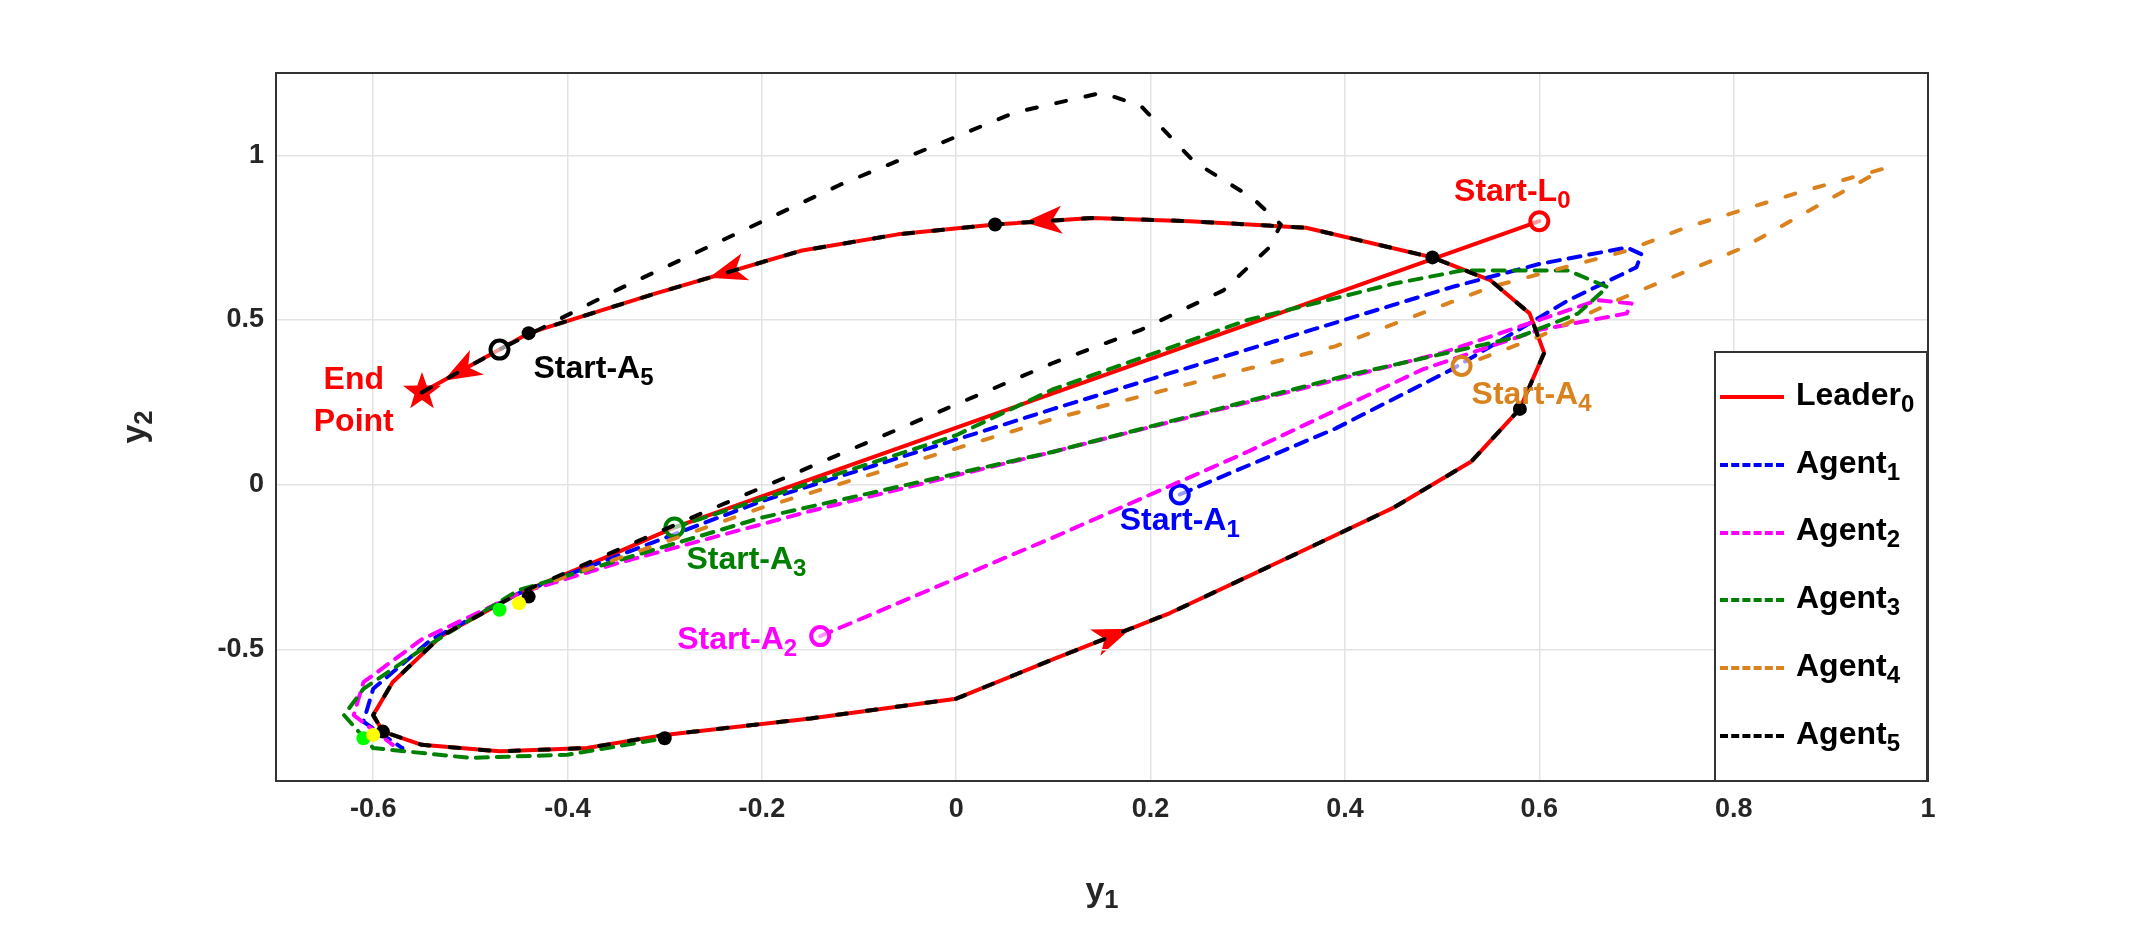  What do you see at coordinates (1179, 521) in the screenshot?
I see `annotation: Start-A$_{1}$` at bounding box center [1179, 521].